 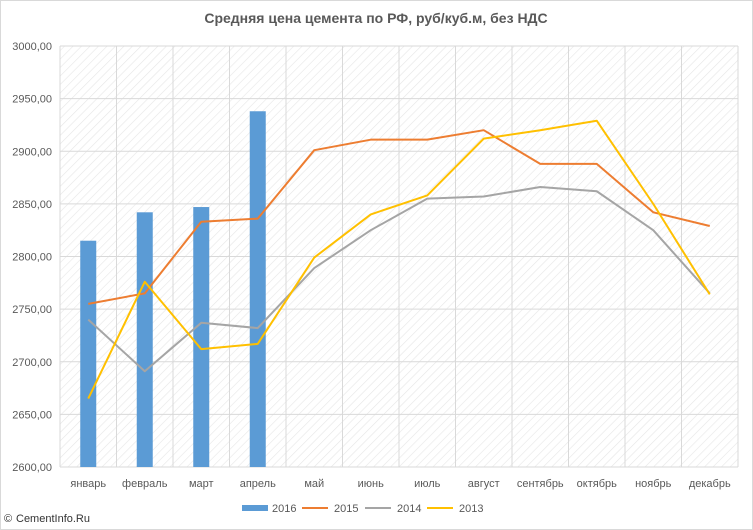 I want to click on legend-label-2014: 2014, so click(x=409, y=509).